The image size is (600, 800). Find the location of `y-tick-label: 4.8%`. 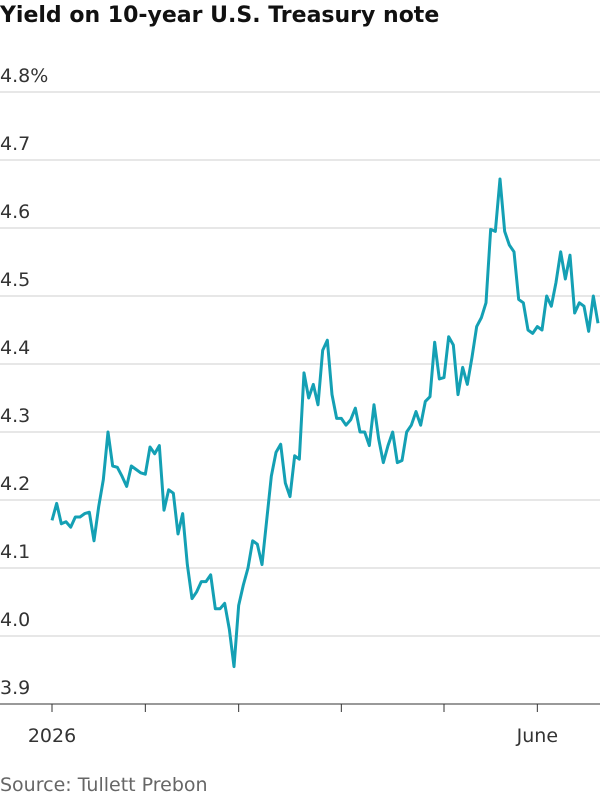

y-tick-label: 4.8% is located at coordinates (24, 76).